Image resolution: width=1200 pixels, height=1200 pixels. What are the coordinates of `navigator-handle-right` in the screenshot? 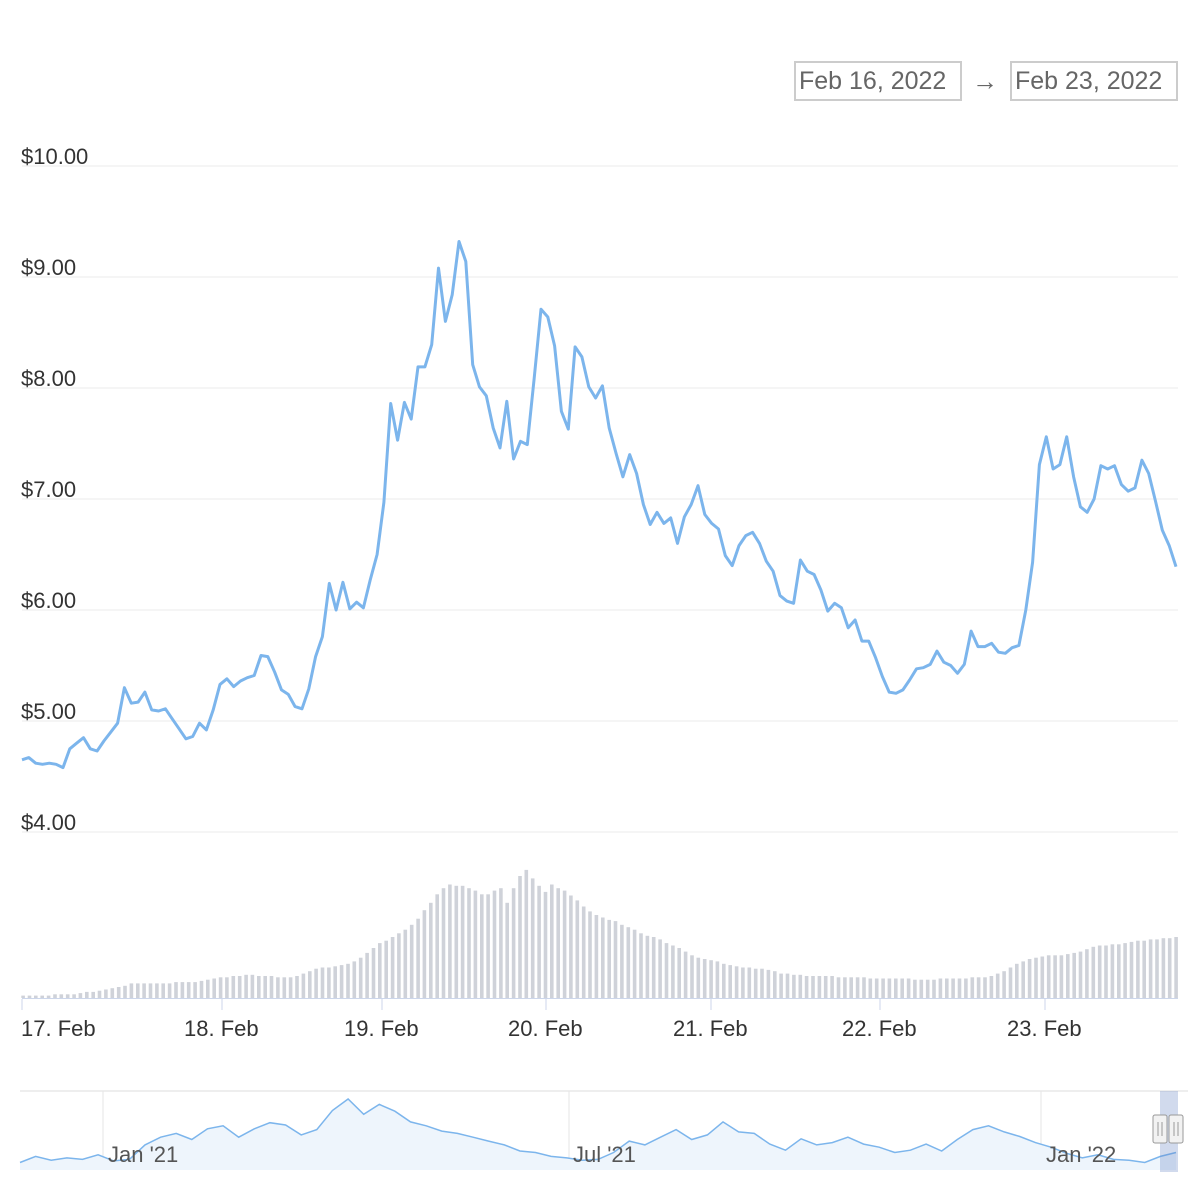 It's located at (1176, 1129).